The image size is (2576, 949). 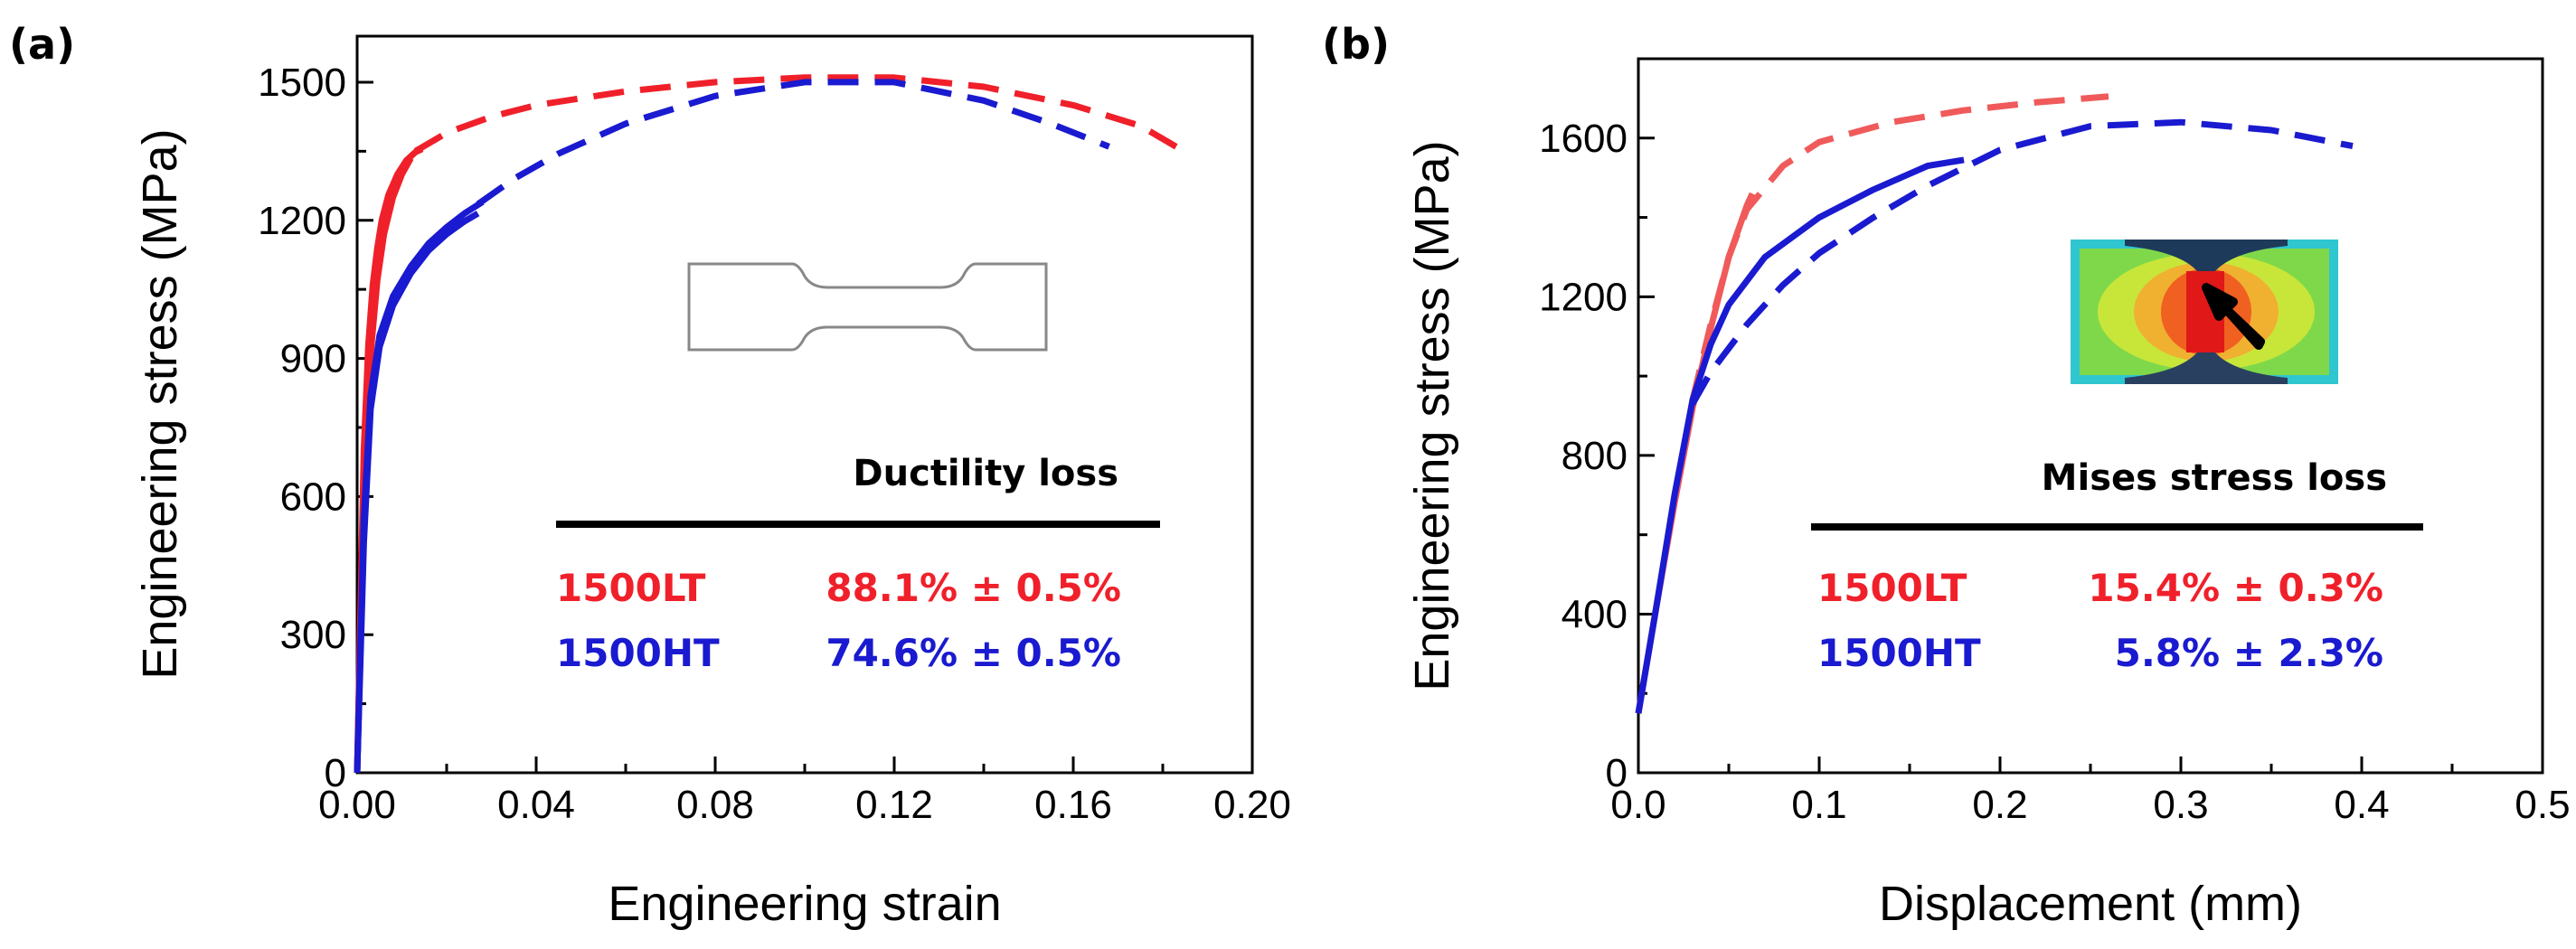 What do you see at coordinates (160, 404) in the screenshot?
I see `panel-a-ylabel: Engineering stress (MPa)` at bounding box center [160, 404].